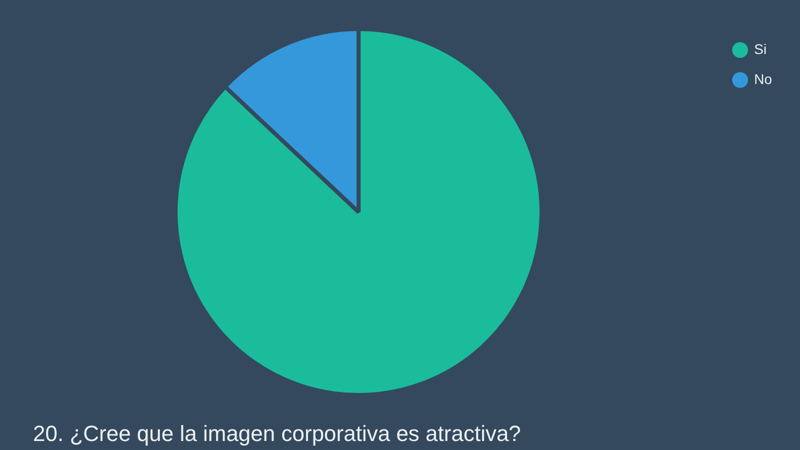 This screenshot has width=800, height=450. Describe the element at coordinates (763, 78) in the screenshot. I see `legend-label: No` at that location.